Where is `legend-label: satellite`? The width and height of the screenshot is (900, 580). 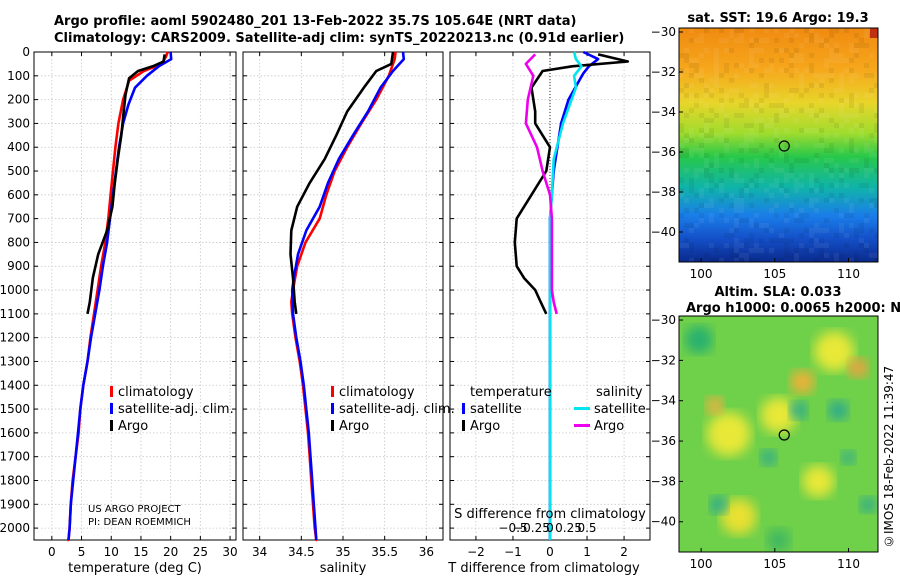 legend-label: satellite is located at coordinates (496, 409).